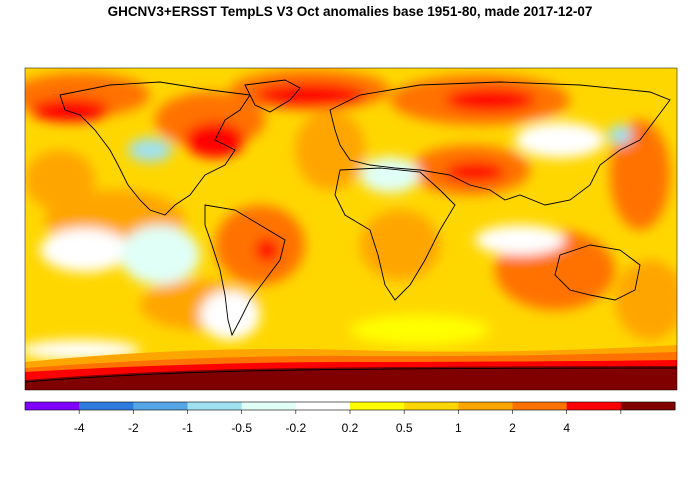 Image resolution: width=700 pixels, height=480 pixels. Describe the element at coordinates (272, 96) in the screenshot. I see `greenland-coastline` at that location.